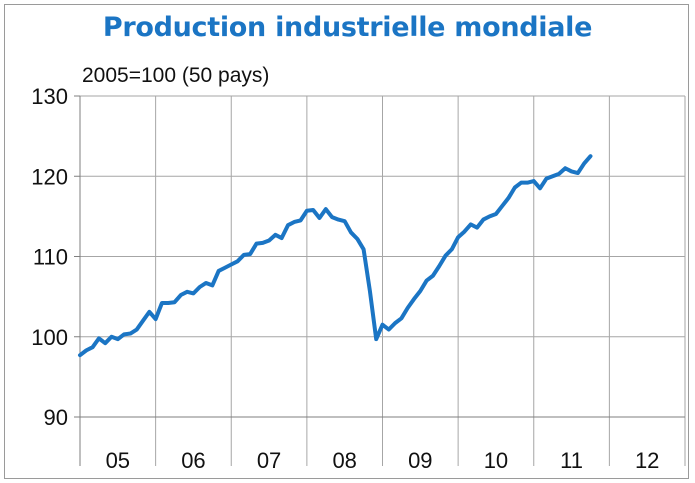 This screenshot has width=695, height=483. What do you see at coordinates (347, 27) in the screenshot?
I see `chart-title: Production industrielle mondiale` at bounding box center [347, 27].